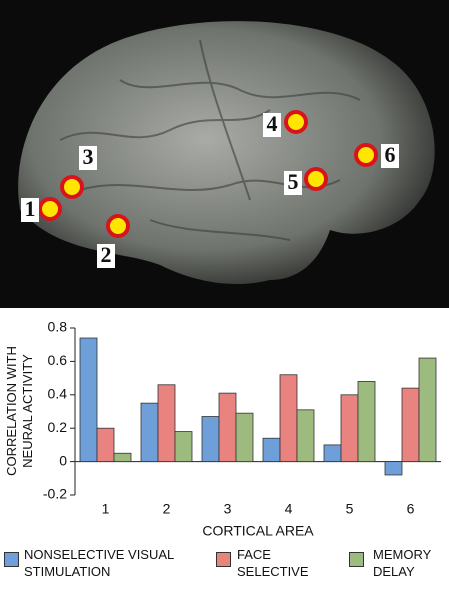  What do you see at coordinates (289, 509) in the screenshot?
I see `x-tick-label: 4` at bounding box center [289, 509].